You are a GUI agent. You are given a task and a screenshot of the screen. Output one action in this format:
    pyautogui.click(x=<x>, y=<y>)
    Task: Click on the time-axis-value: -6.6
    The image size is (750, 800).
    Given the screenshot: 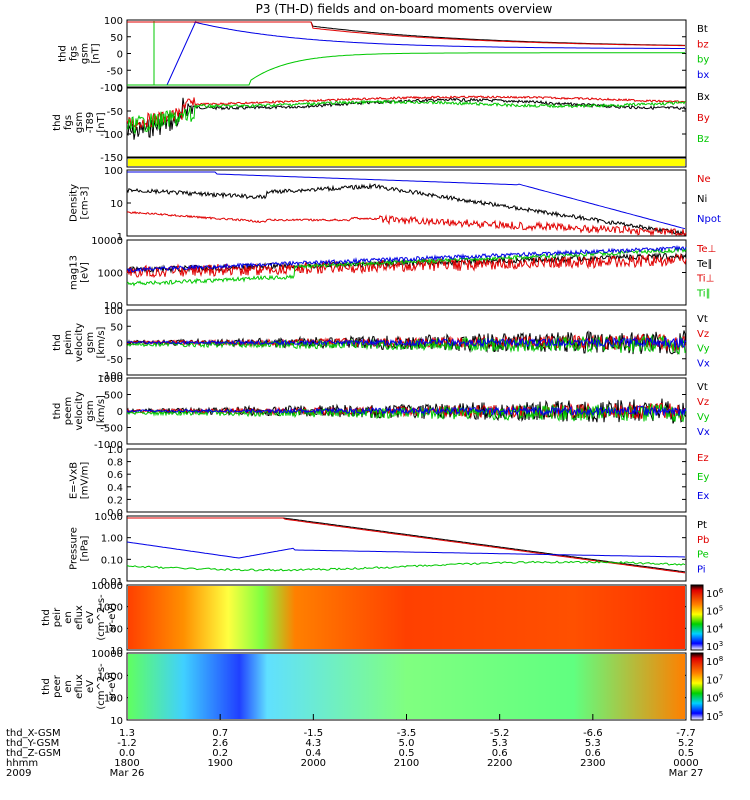 What is the action you would take?
    pyautogui.click(x=593, y=733)
    